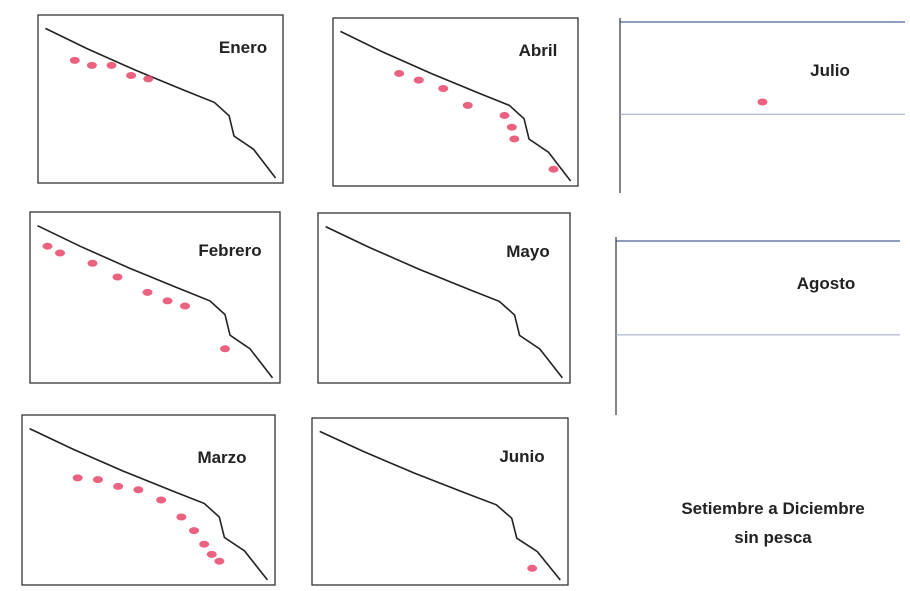 The height and width of the screenshot is (591, 910). I want to click on note-line: sin pesca, so click(773, 537).